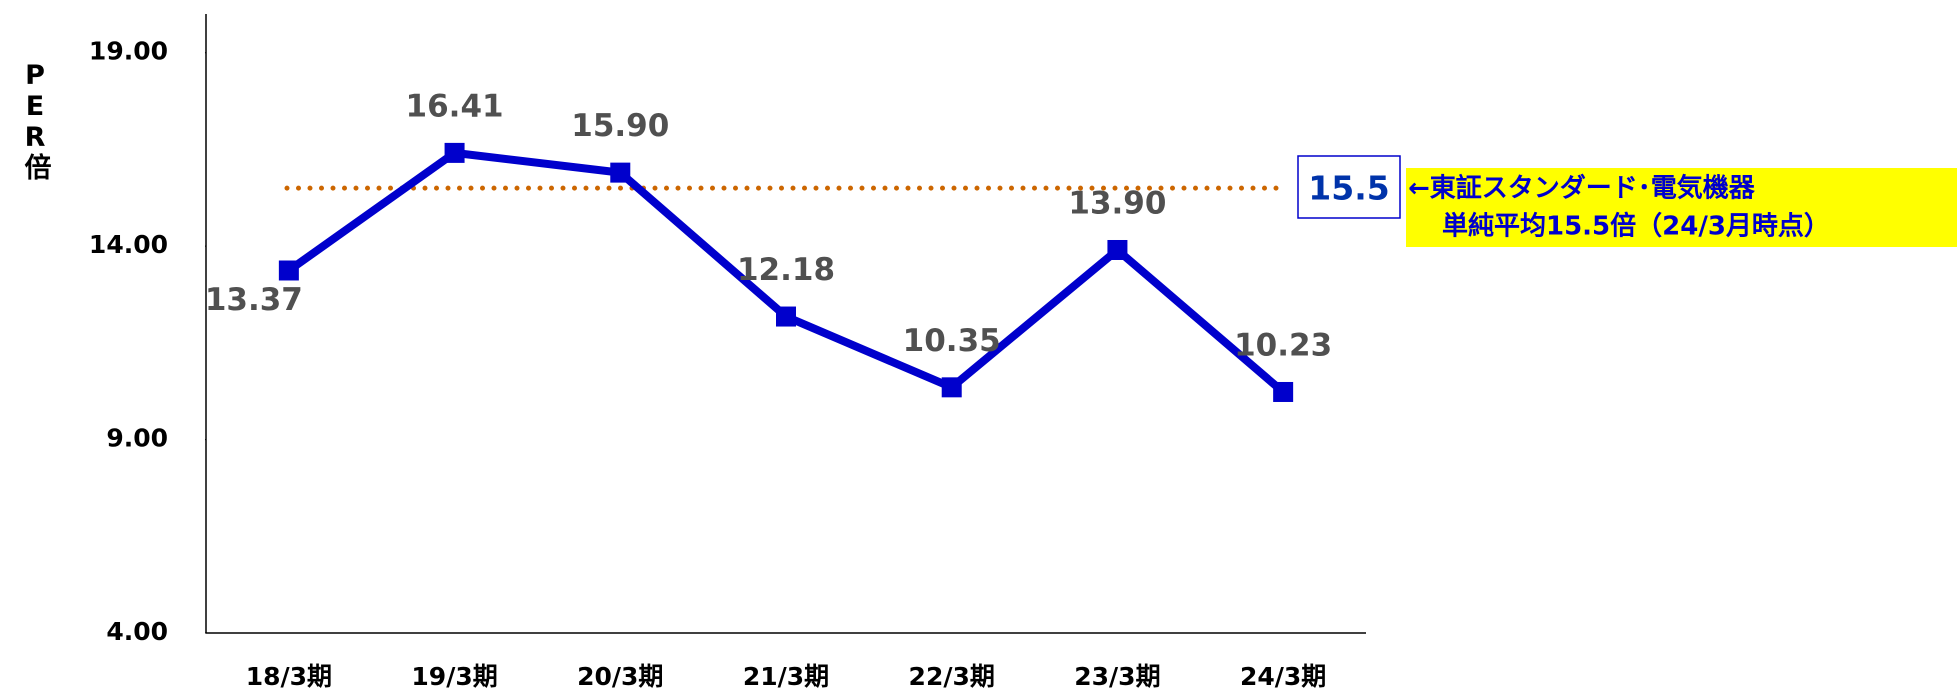  What do you see at coordinates (137, 631) in the screenshot?
I see `y-tick-label: 4.00` at bounding box center [137, 631].